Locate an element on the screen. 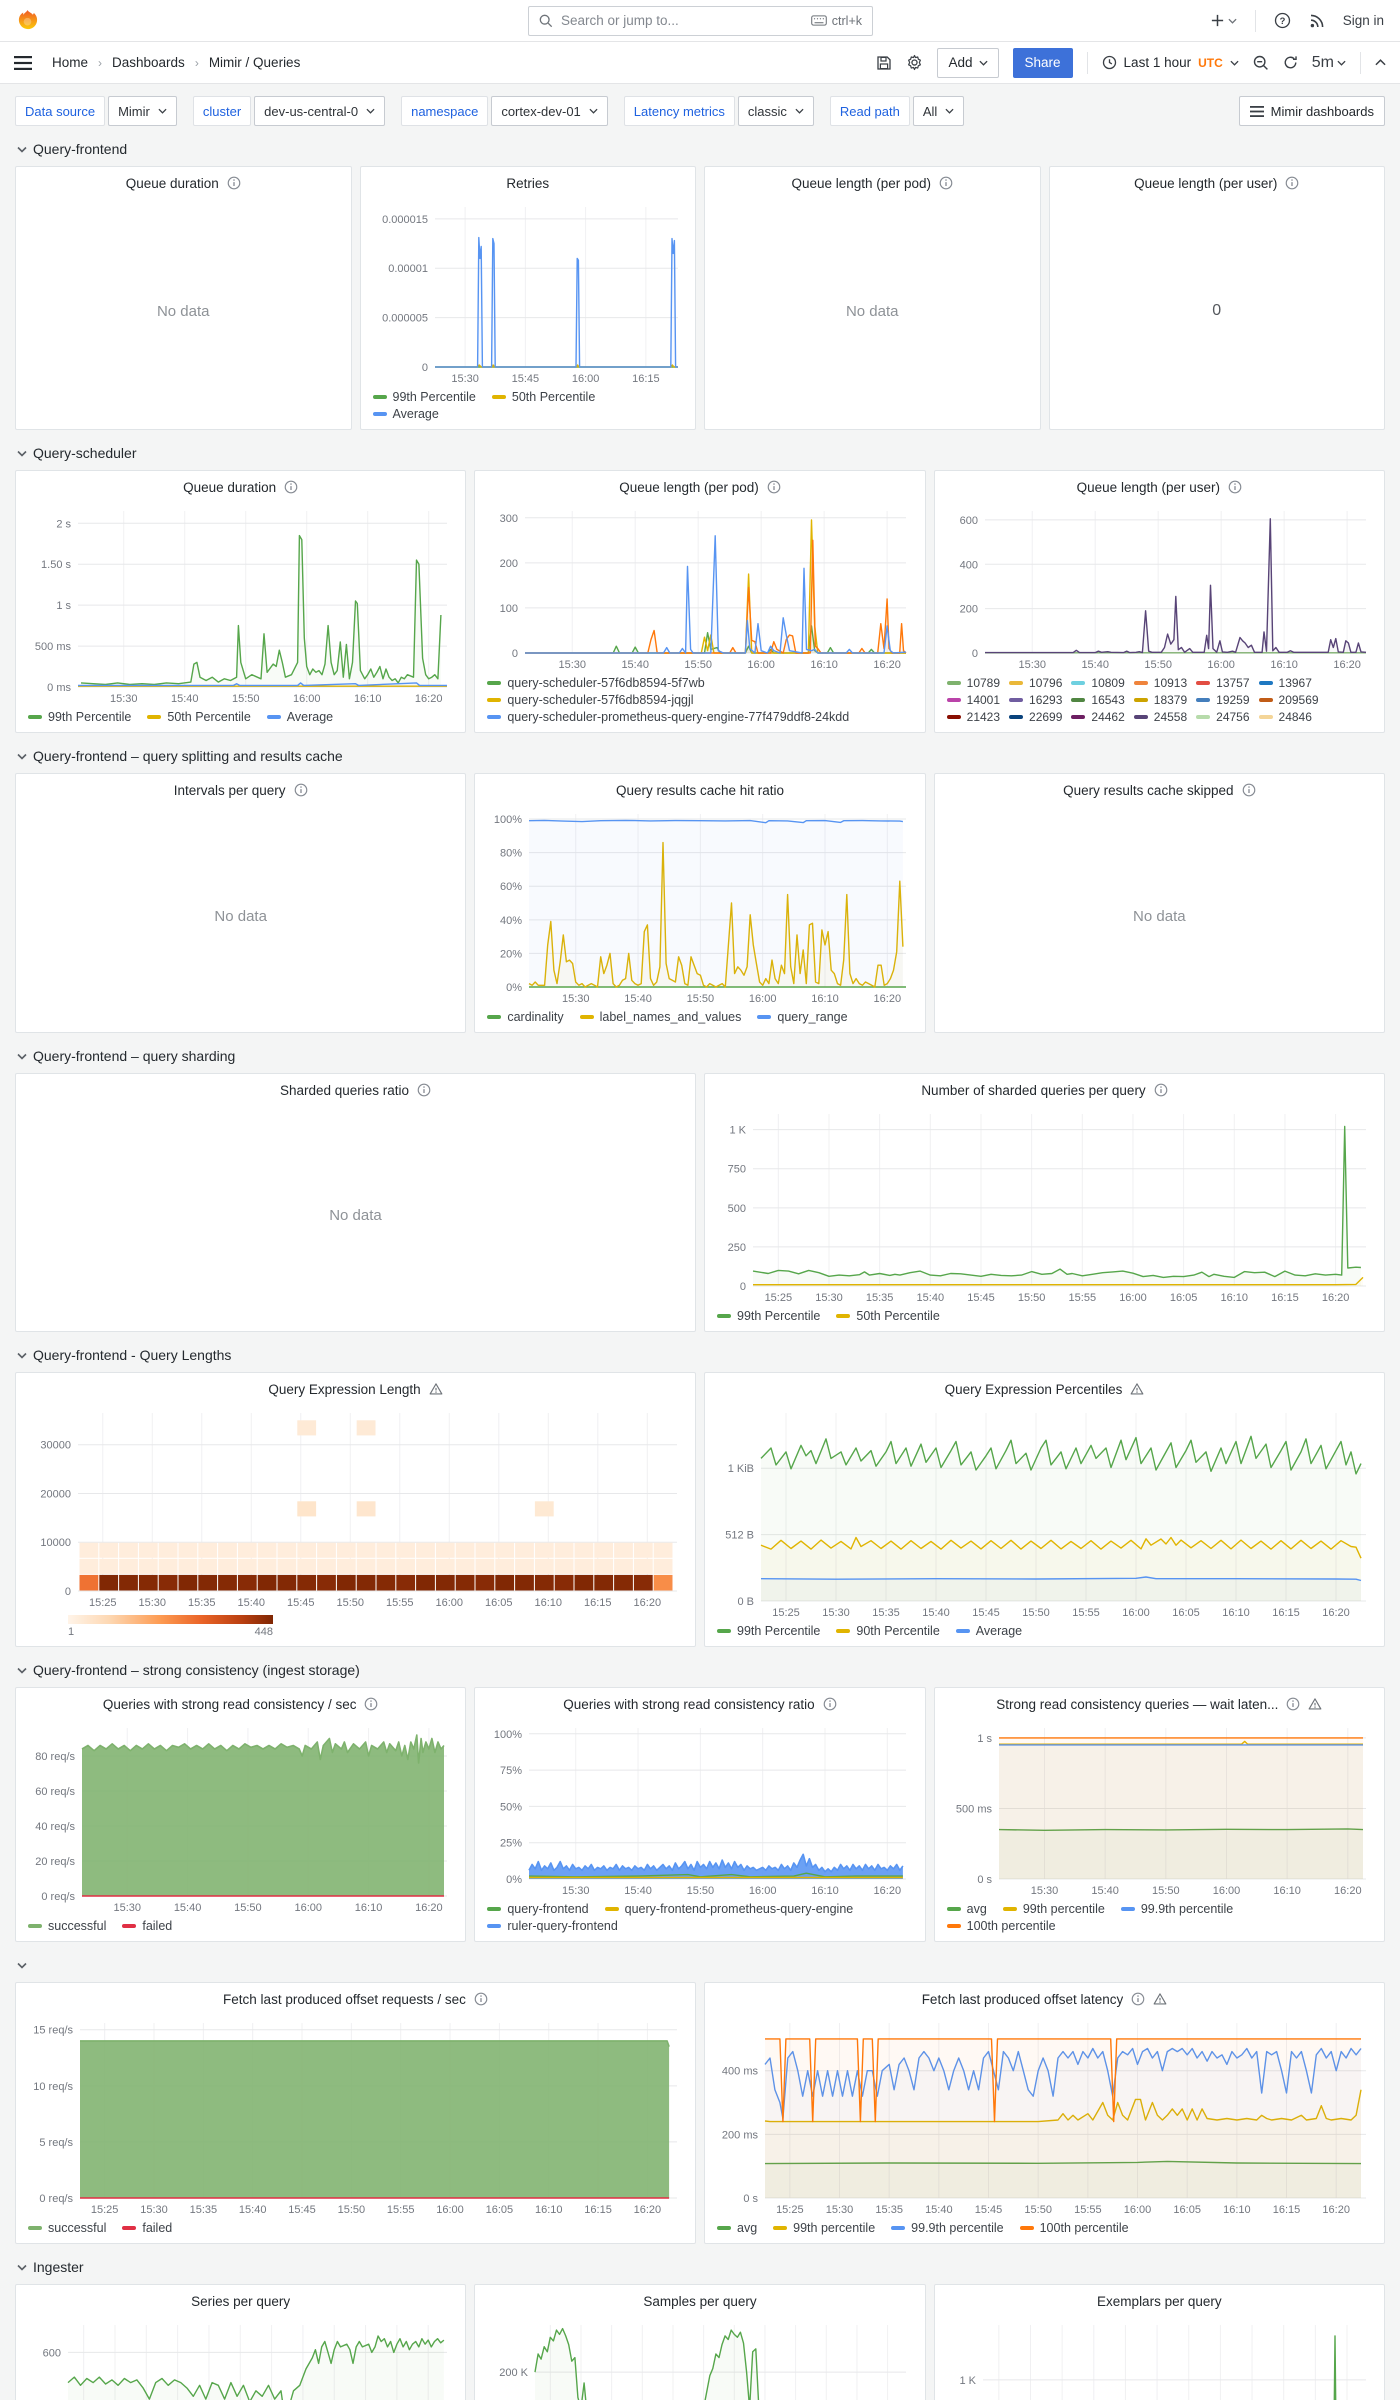 This screenshot has width=1400, height=2400. chart-area: 15:30 15:40 15:50 16:00 16:10 16:20 300 200 100 0 is located at coordinates (699, 588).